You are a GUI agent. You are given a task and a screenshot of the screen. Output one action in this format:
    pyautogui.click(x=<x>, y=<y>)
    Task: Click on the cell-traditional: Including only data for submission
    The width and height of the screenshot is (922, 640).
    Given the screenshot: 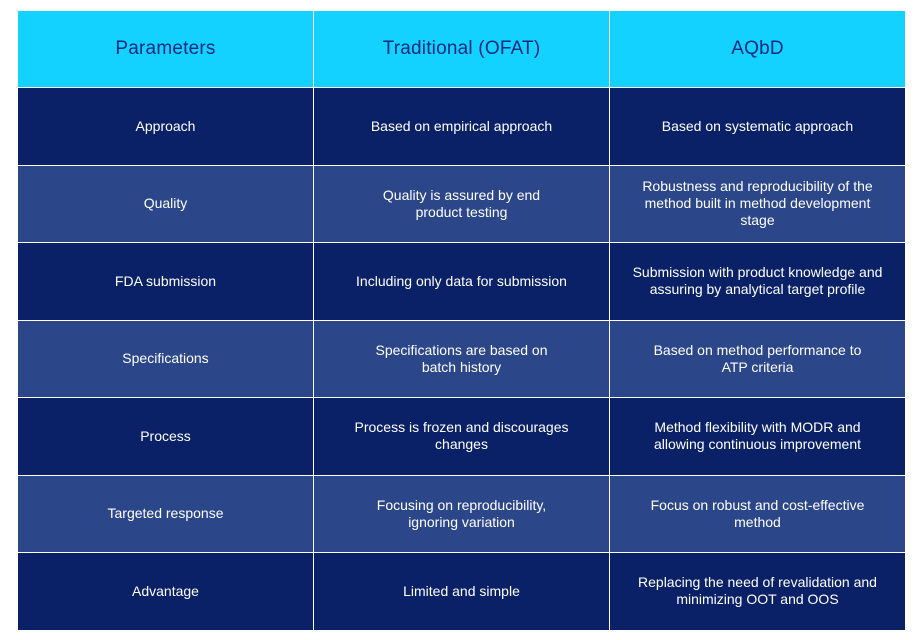 What is the action you would take?
    pyautogui.click(x=461, y=281)
    